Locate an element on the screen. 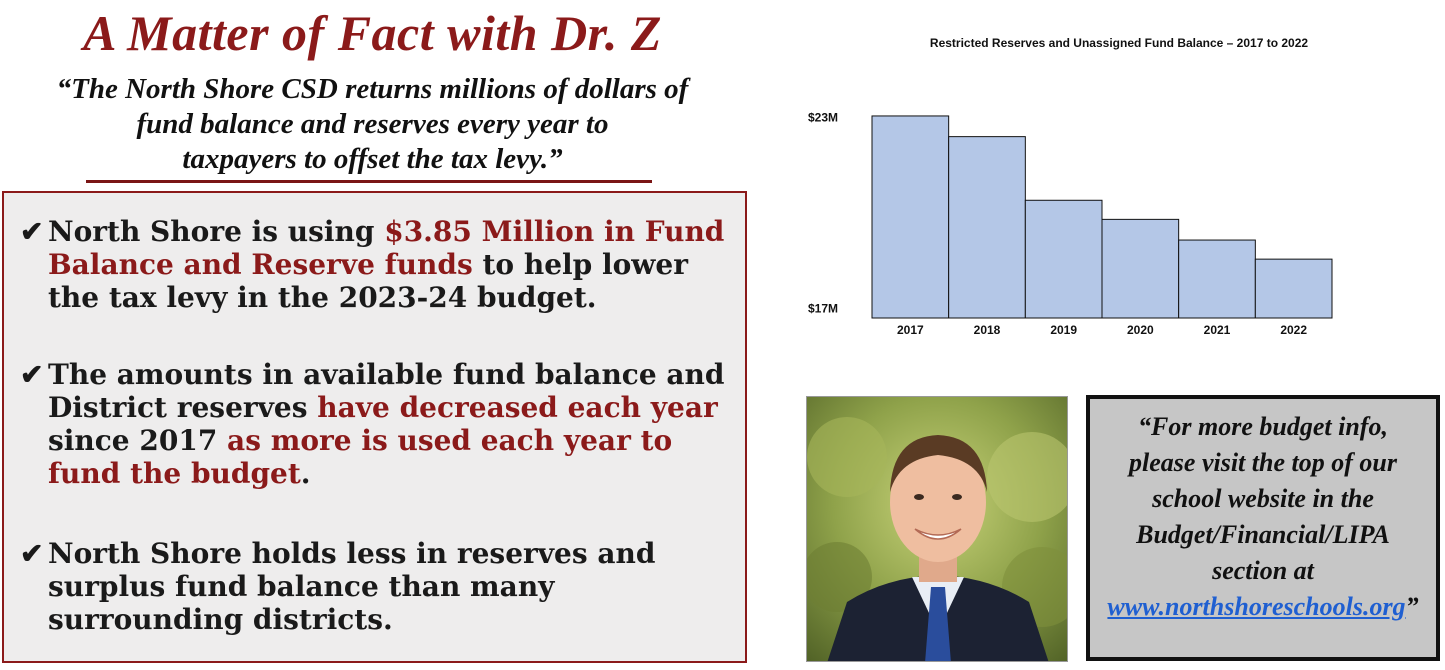 The height and width of the screenshot is (670, 1445). info-line: section at is located at coordinates (1263, 570).